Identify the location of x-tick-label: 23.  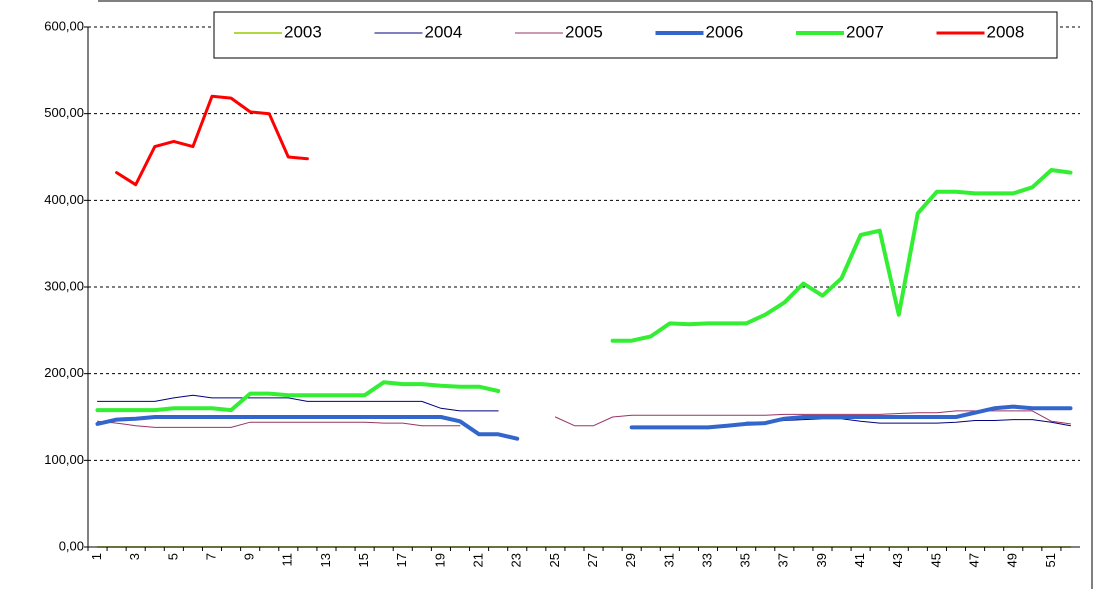
(516, 560).